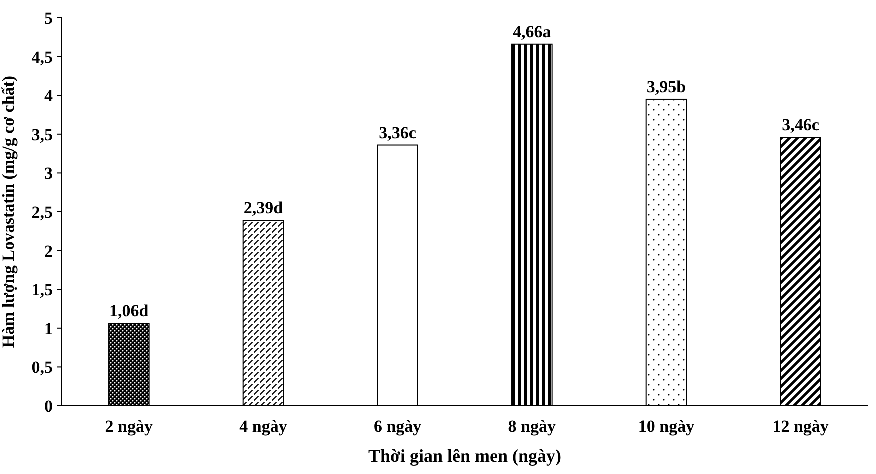 The width and height of the screenshot is (876, 474). I want to click on x-axis-title: Thời gian lên men (ngày), so click(465, 456).